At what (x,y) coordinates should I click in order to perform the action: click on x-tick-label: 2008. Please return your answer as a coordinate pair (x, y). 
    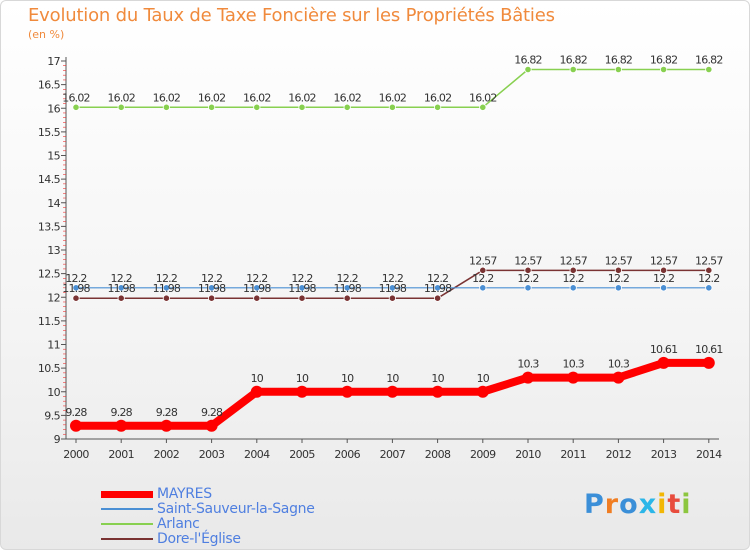
    Looking at the image, I should click on (438, 454).